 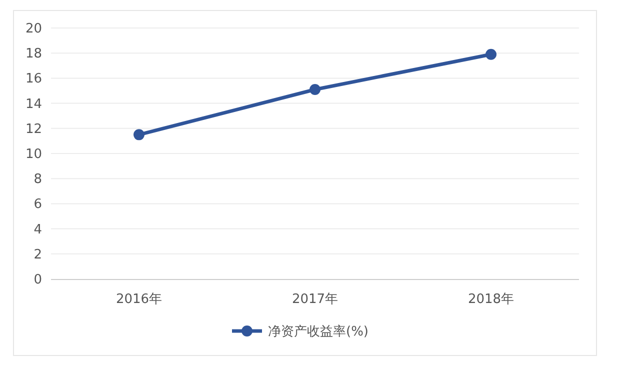 I want to click on y-tick-label: 18, so click(x=33, y=54).